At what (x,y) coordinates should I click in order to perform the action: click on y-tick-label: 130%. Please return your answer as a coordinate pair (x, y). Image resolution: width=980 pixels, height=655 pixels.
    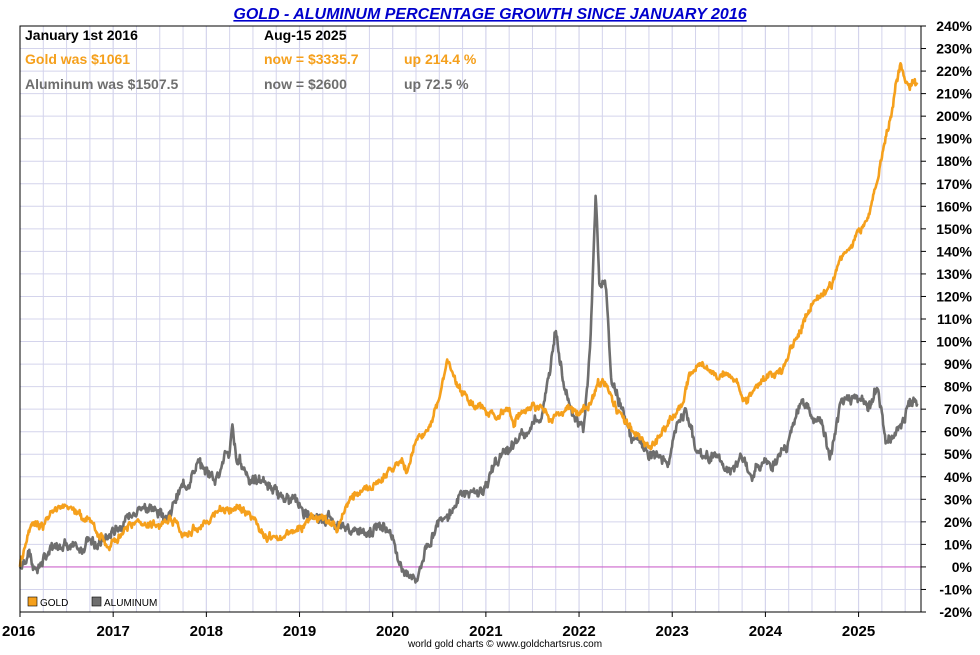
    Looking at the image, I should click on (954, 274).